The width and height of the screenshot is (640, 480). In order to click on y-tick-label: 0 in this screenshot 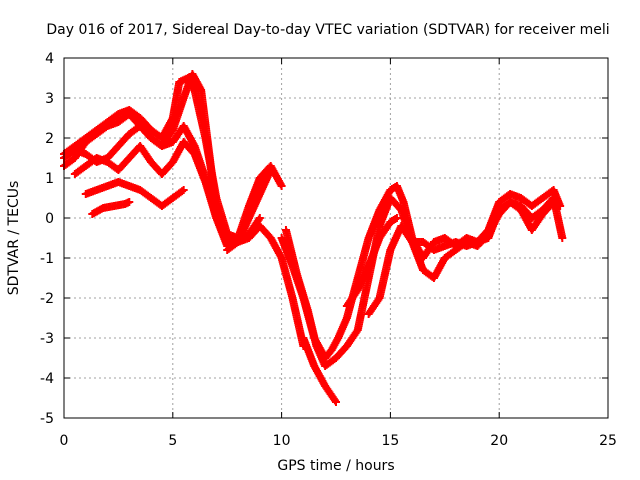, I will do `click(49, 219)`.